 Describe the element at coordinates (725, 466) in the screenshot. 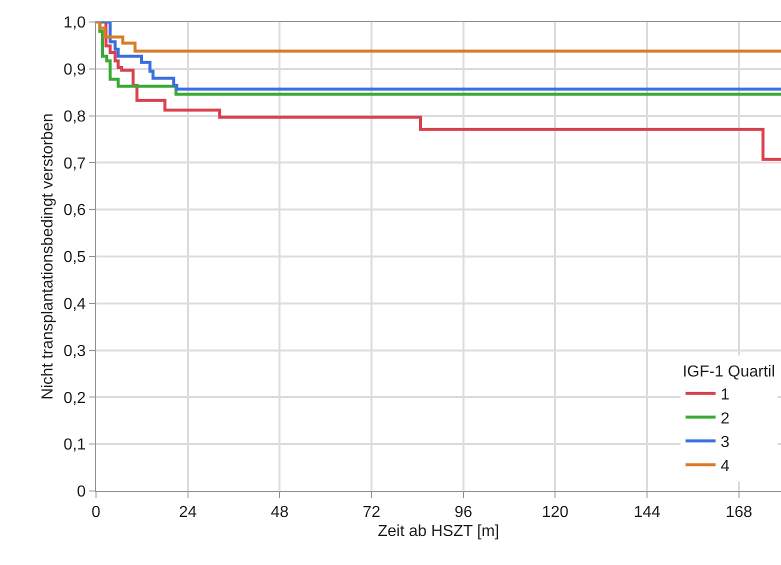

I see `legend-label: 4` at that location.